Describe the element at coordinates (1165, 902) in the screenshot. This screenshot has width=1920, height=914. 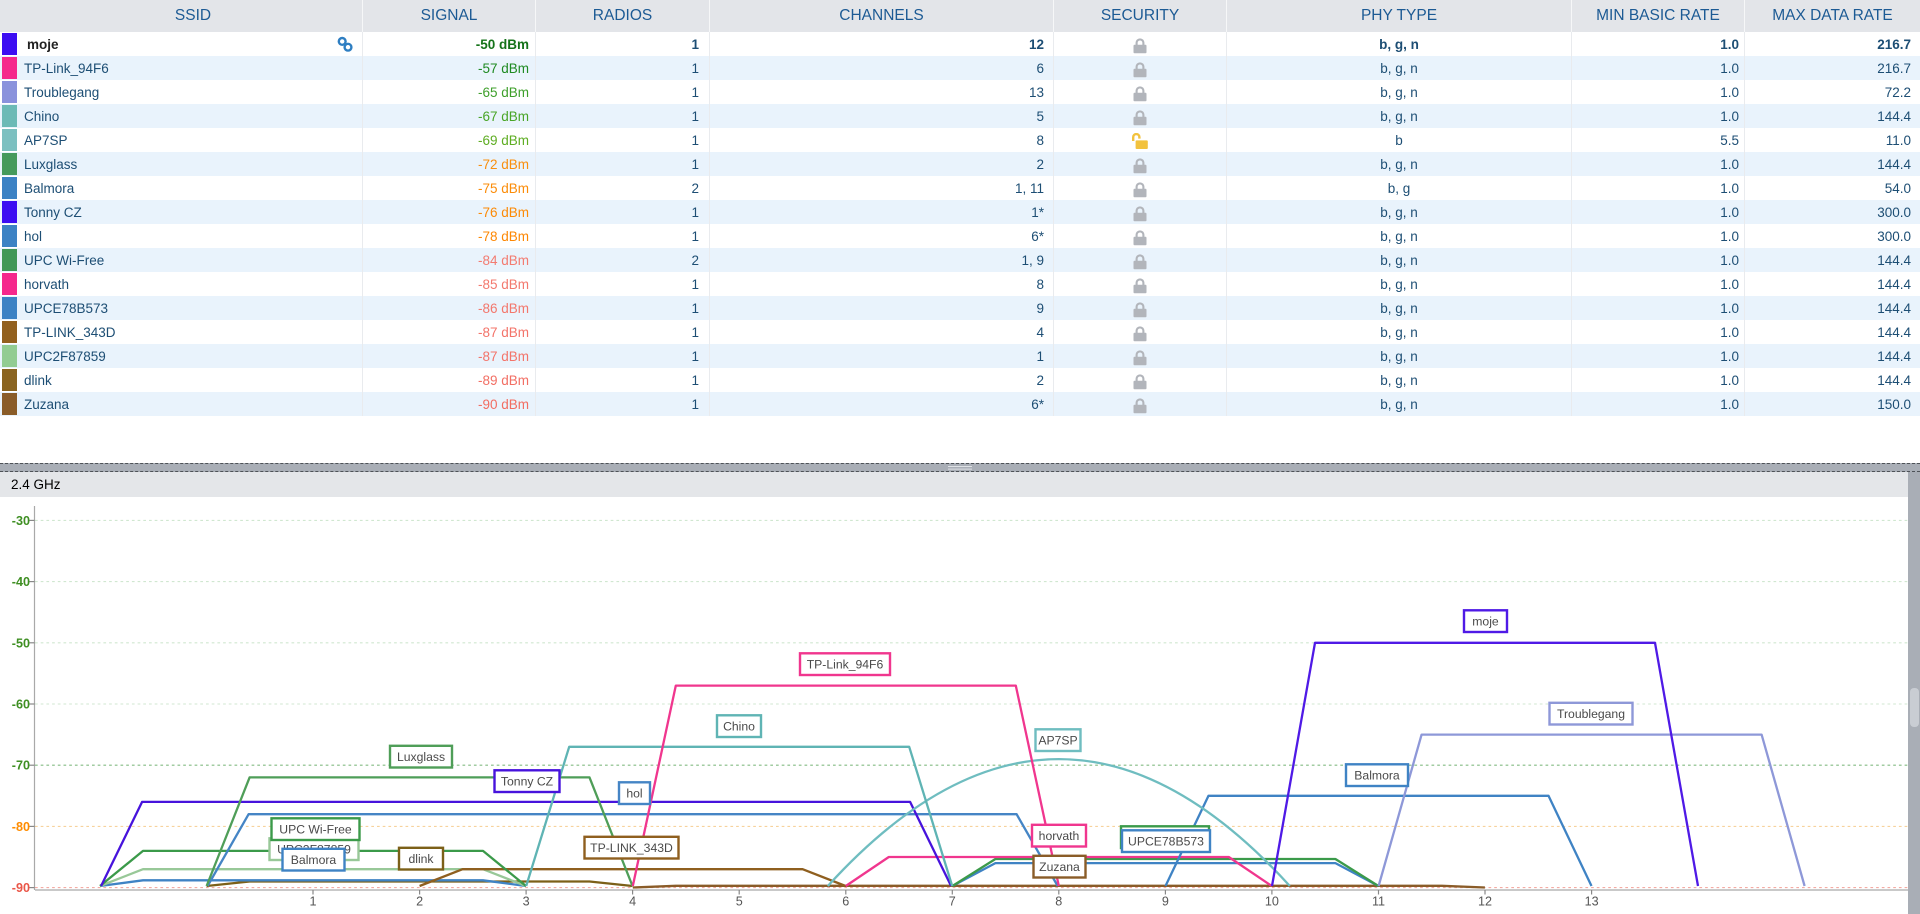
I see `svg-text: 9` at that location.